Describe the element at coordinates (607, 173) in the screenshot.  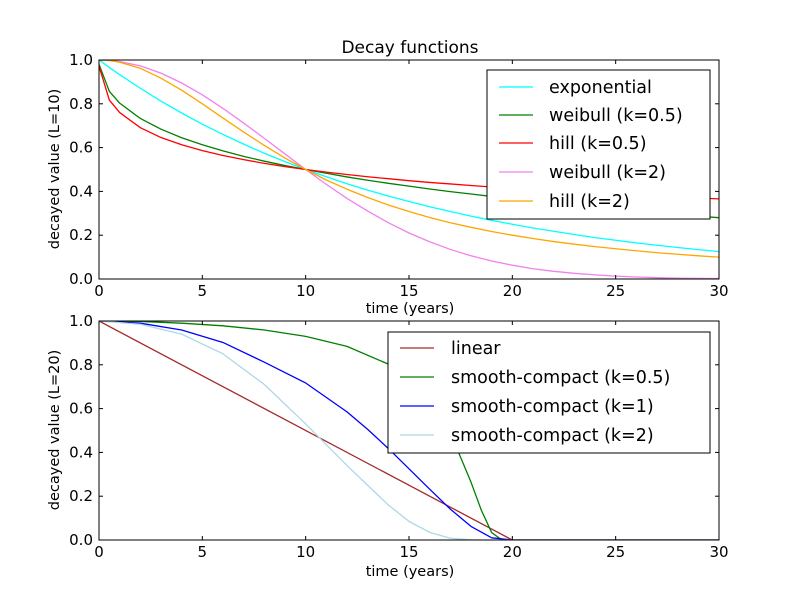
I see `legend-label-weibull-k-2: weibull (k=2)` at that location.